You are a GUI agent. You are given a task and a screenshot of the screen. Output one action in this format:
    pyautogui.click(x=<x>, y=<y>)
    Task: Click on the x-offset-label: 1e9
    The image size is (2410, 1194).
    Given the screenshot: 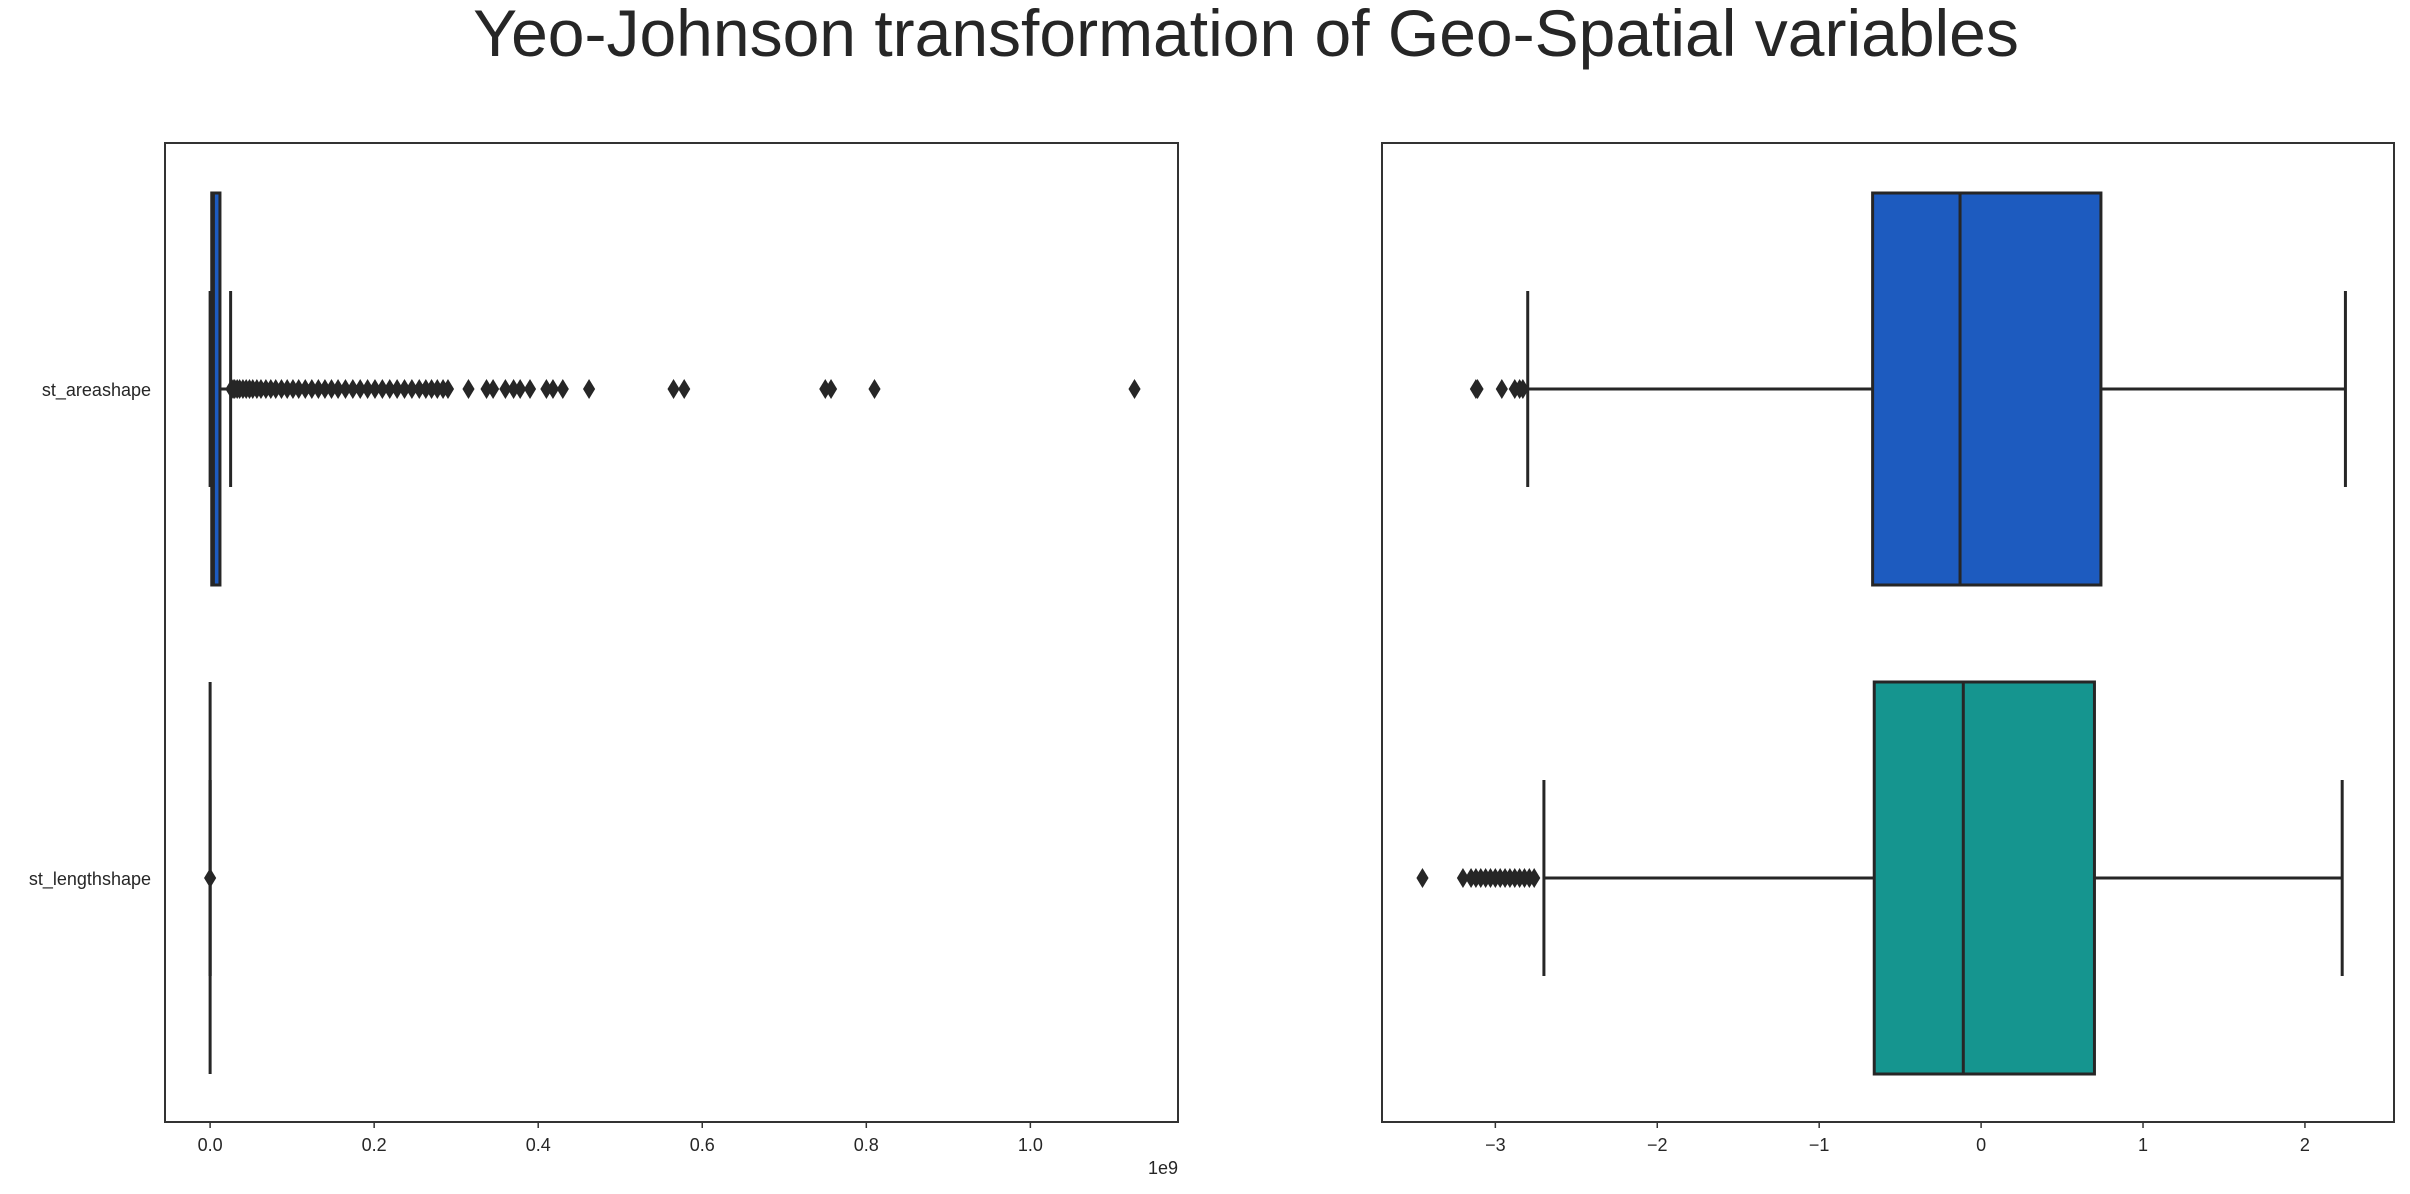 What is the action you would take?
    pyautogui.click(x=1163, y=1168)
    